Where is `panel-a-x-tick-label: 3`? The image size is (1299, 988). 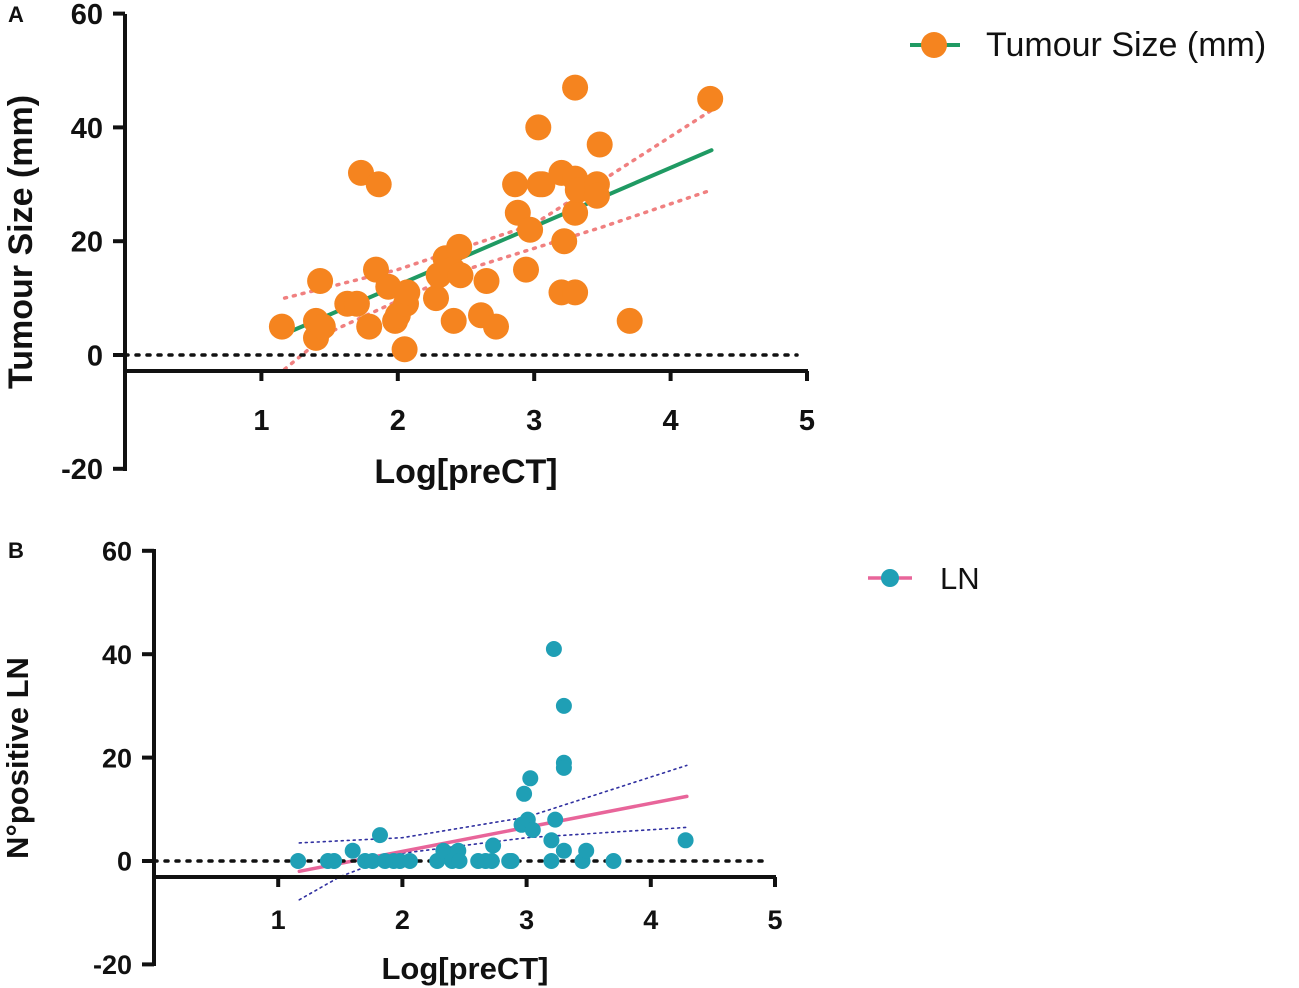
panel-a-x-tick-label: 3 is located at coordinates (534, 421).